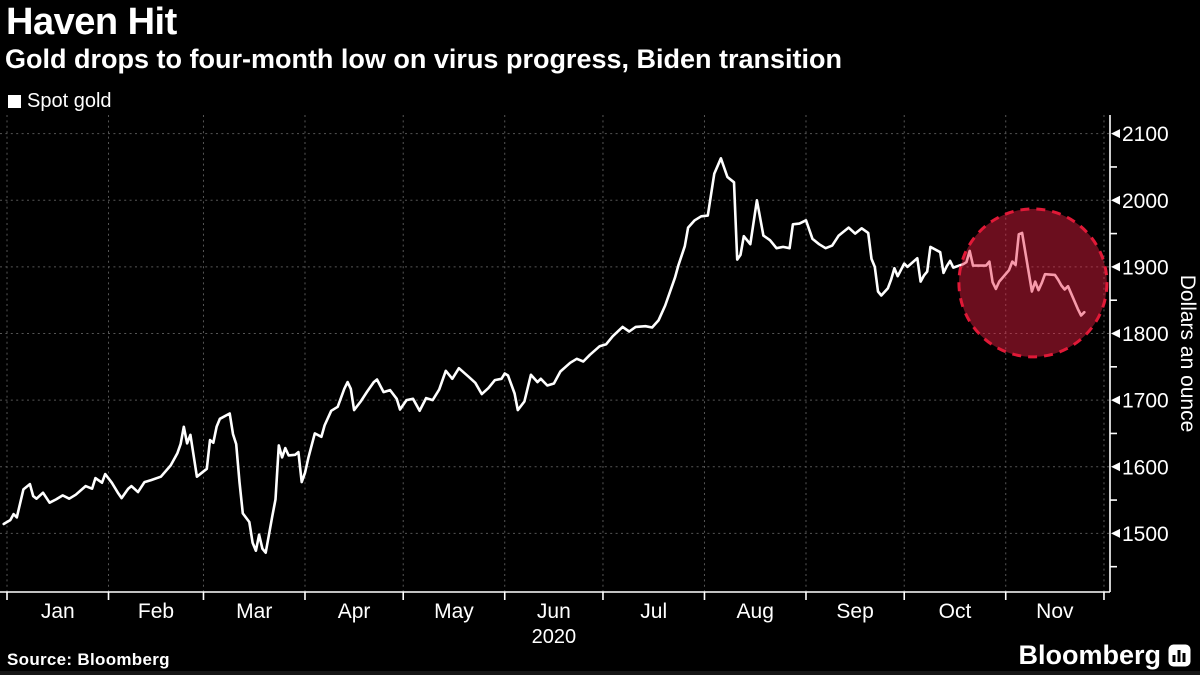  Describe the element at coordinates (1145, 534) in the screenshot. I see `y-tick-label: 1500` at that location.